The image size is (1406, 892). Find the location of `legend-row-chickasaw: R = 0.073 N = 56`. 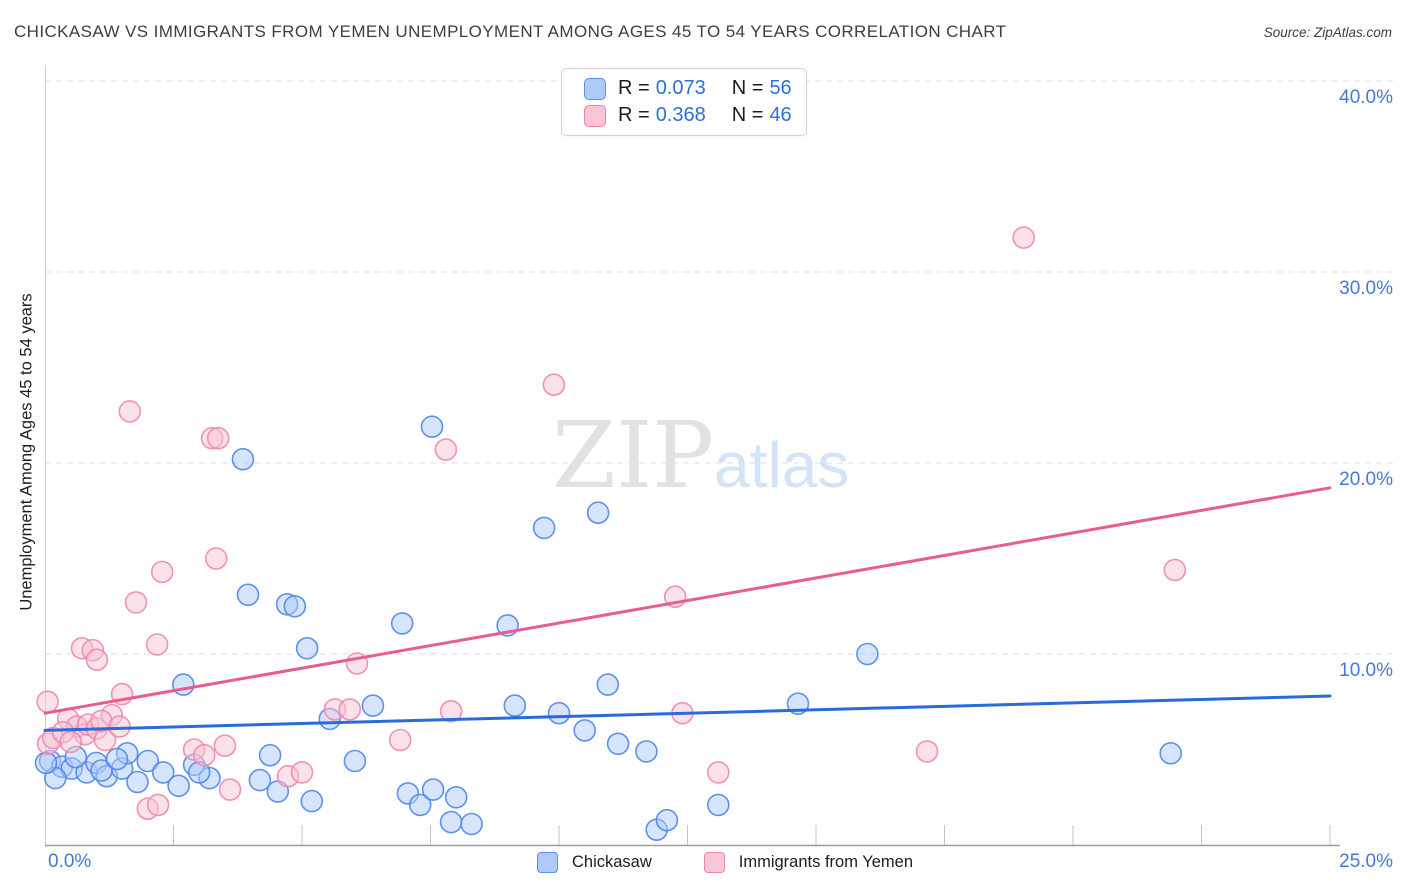

legend-row-chickasaw: R = 0.073 N = 56 is located at coordinates (688, 88).